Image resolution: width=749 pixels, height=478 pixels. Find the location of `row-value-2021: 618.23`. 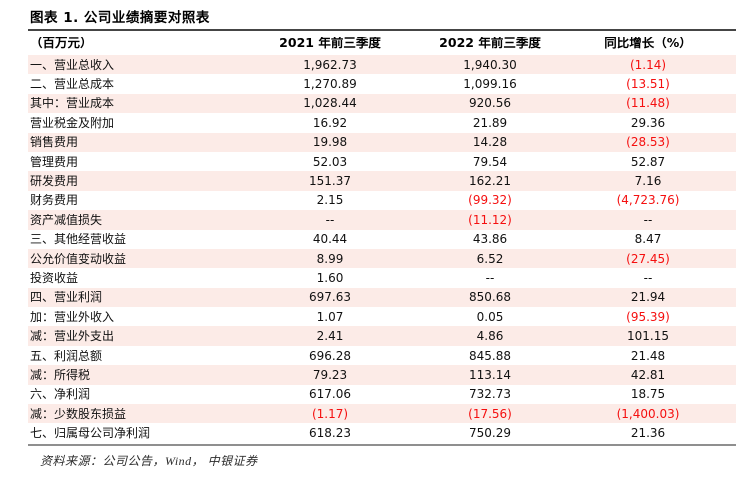

row-value-2021: 618.23 is located at coordinates (330, 433).